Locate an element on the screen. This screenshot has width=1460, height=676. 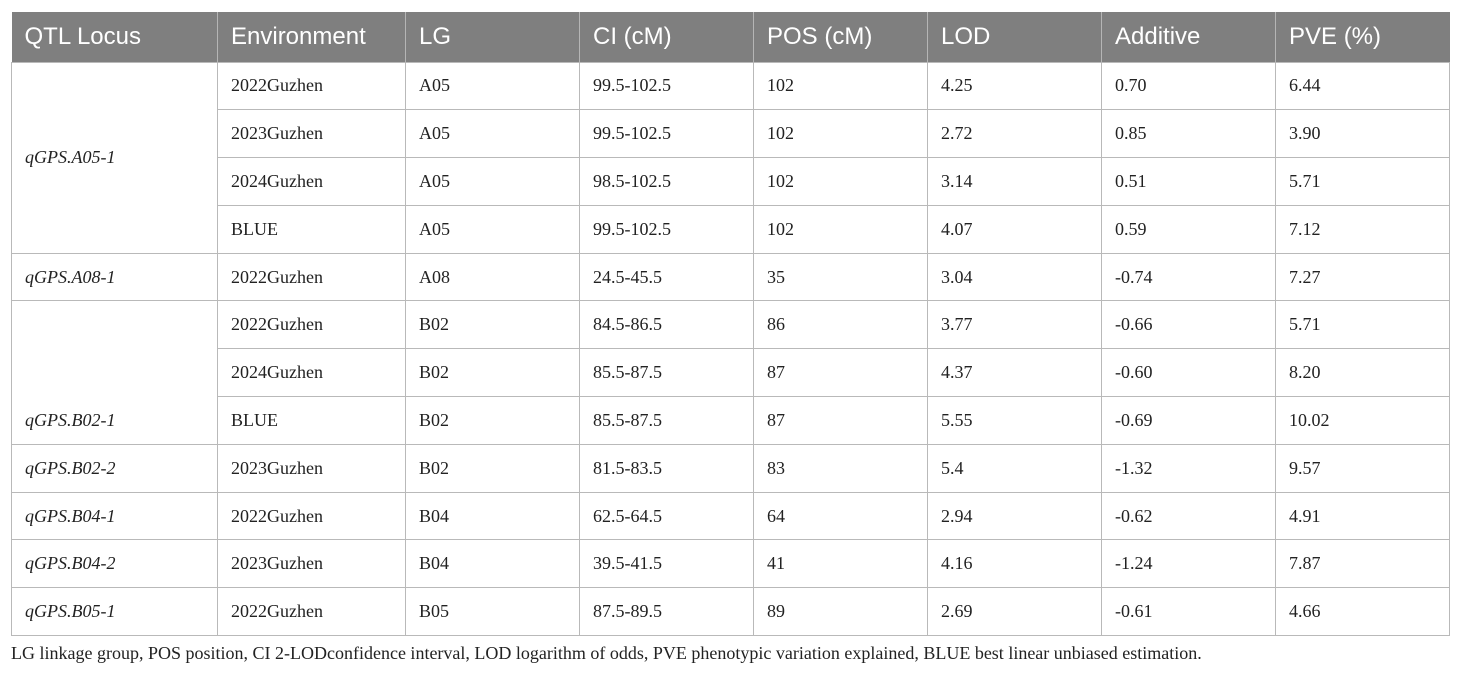
additive-cell: -0.60 is located at coordinates (1188, 373).